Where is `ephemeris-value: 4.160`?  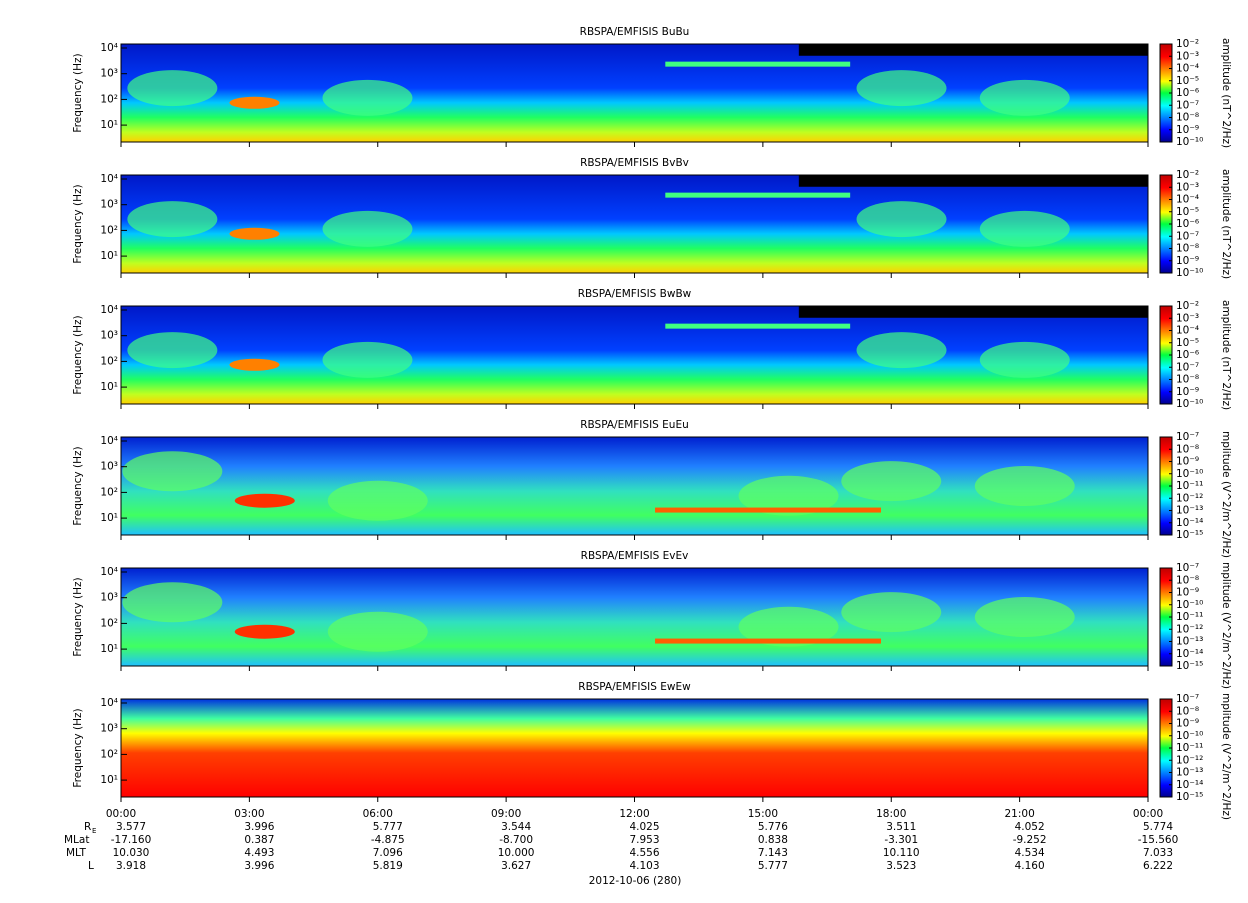 ephemeris-value: 4.160 is located at coordinates (1030, 866).